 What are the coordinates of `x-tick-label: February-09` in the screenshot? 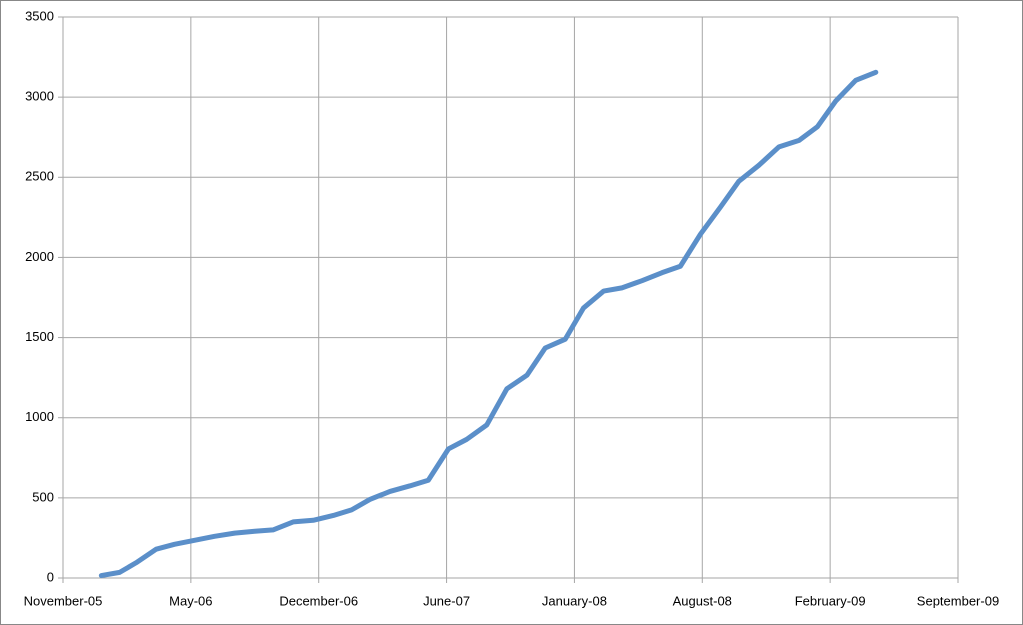 It's located at (830, 600).